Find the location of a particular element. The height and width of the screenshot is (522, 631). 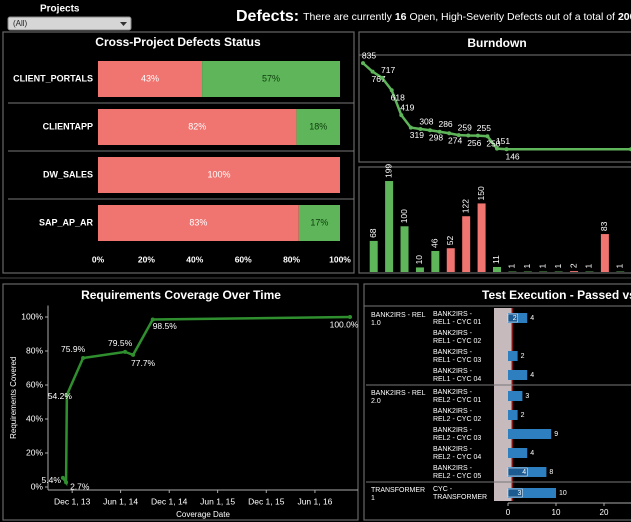

bar-label: 46 is located at coordinates (435, 243).